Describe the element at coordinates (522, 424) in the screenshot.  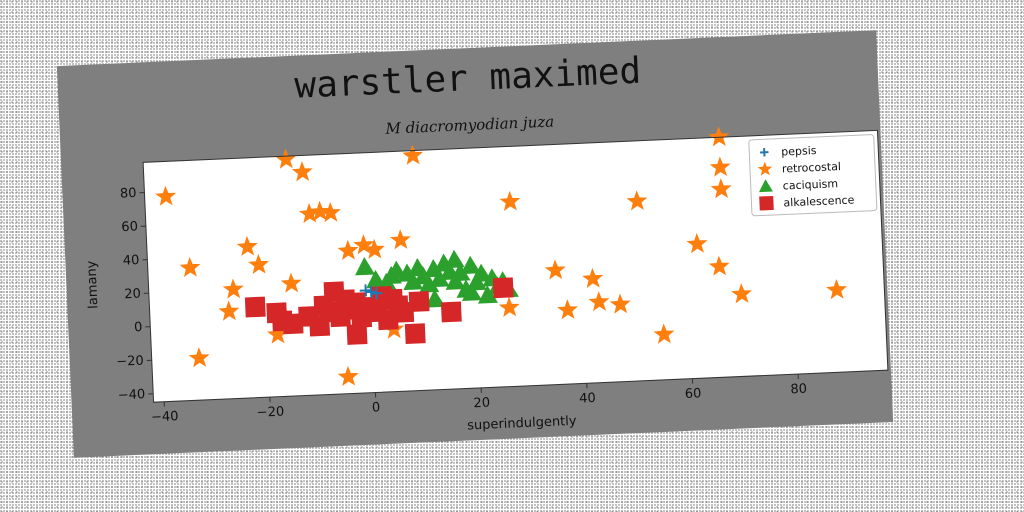
I see `x-axis-label: superindulgently` at that location.